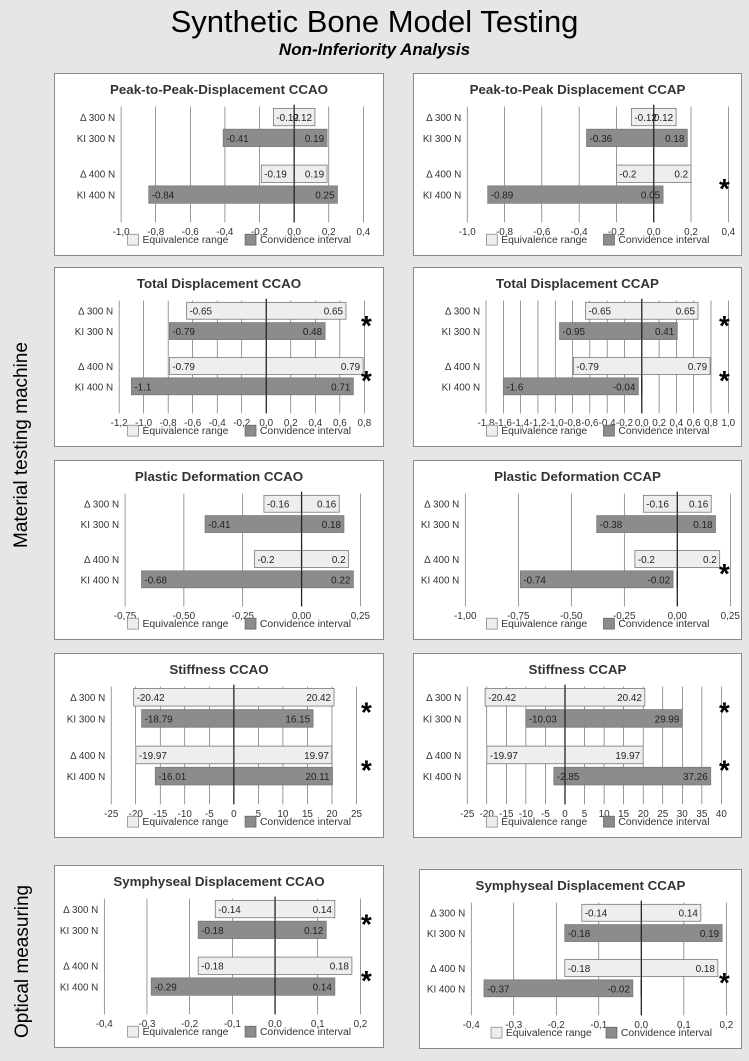 The width and height of the screenshot is (749, 1061). What do you see at coordinates (504, 423) in the screenshot?
I see `tick-label: -1,6` at bounding box center [504, 423].